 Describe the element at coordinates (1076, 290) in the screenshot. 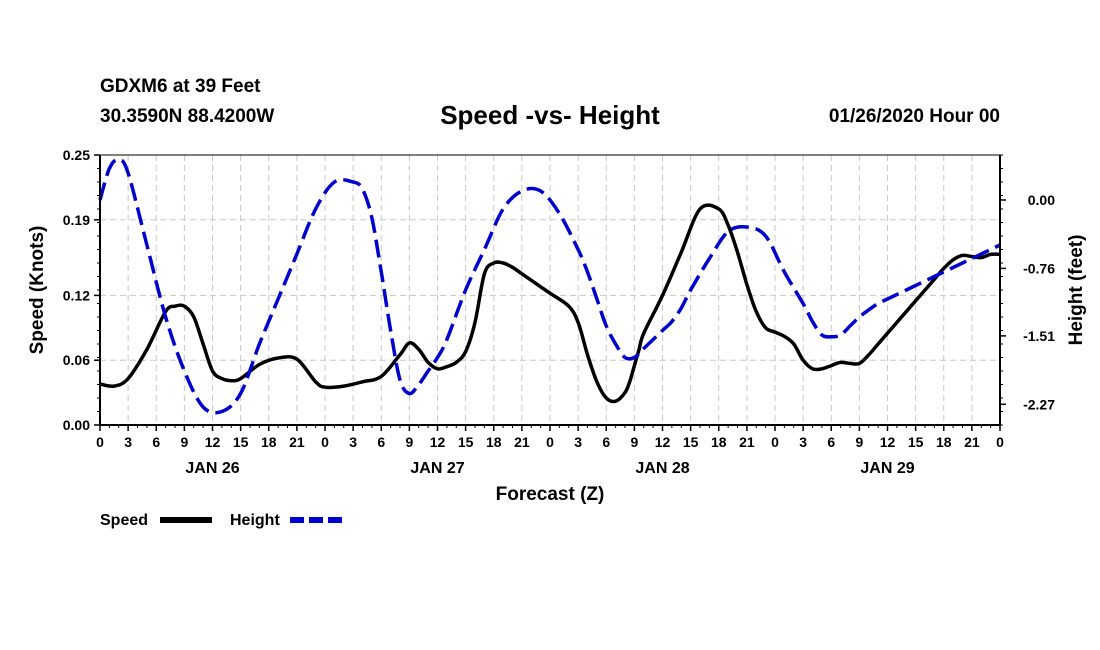

I see `y-axis-right-title: Height (feet)` at that location.